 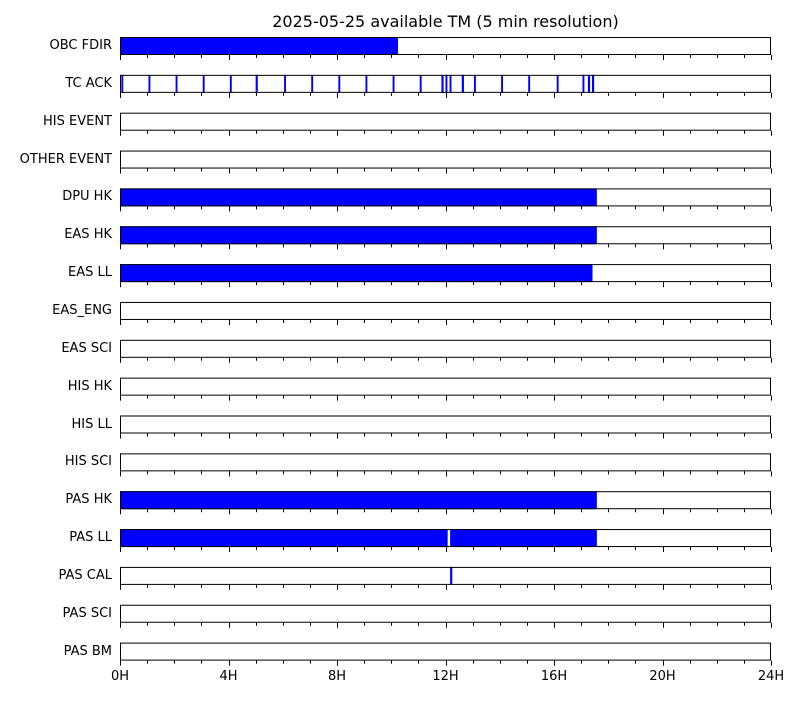 What do you see at coordinates (87, 197) in the screenshot?
I see `row-label: DPU HK` at bounding box center [87, 197].